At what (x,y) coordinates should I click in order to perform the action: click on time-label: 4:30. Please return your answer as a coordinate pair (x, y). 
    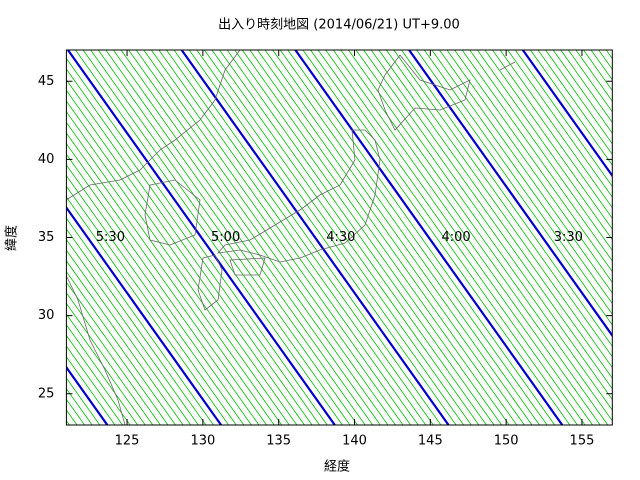
    Looking at the image, I should click on (340, 237).